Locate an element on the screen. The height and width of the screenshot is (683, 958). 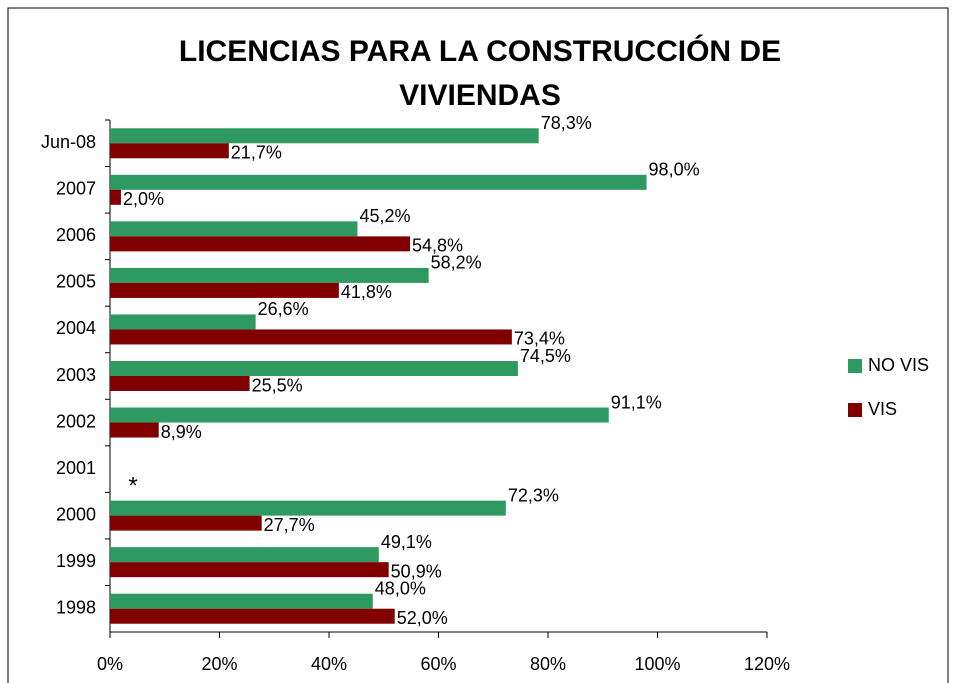
y-tick-label: 1998 is located at coordinates (76, 607).